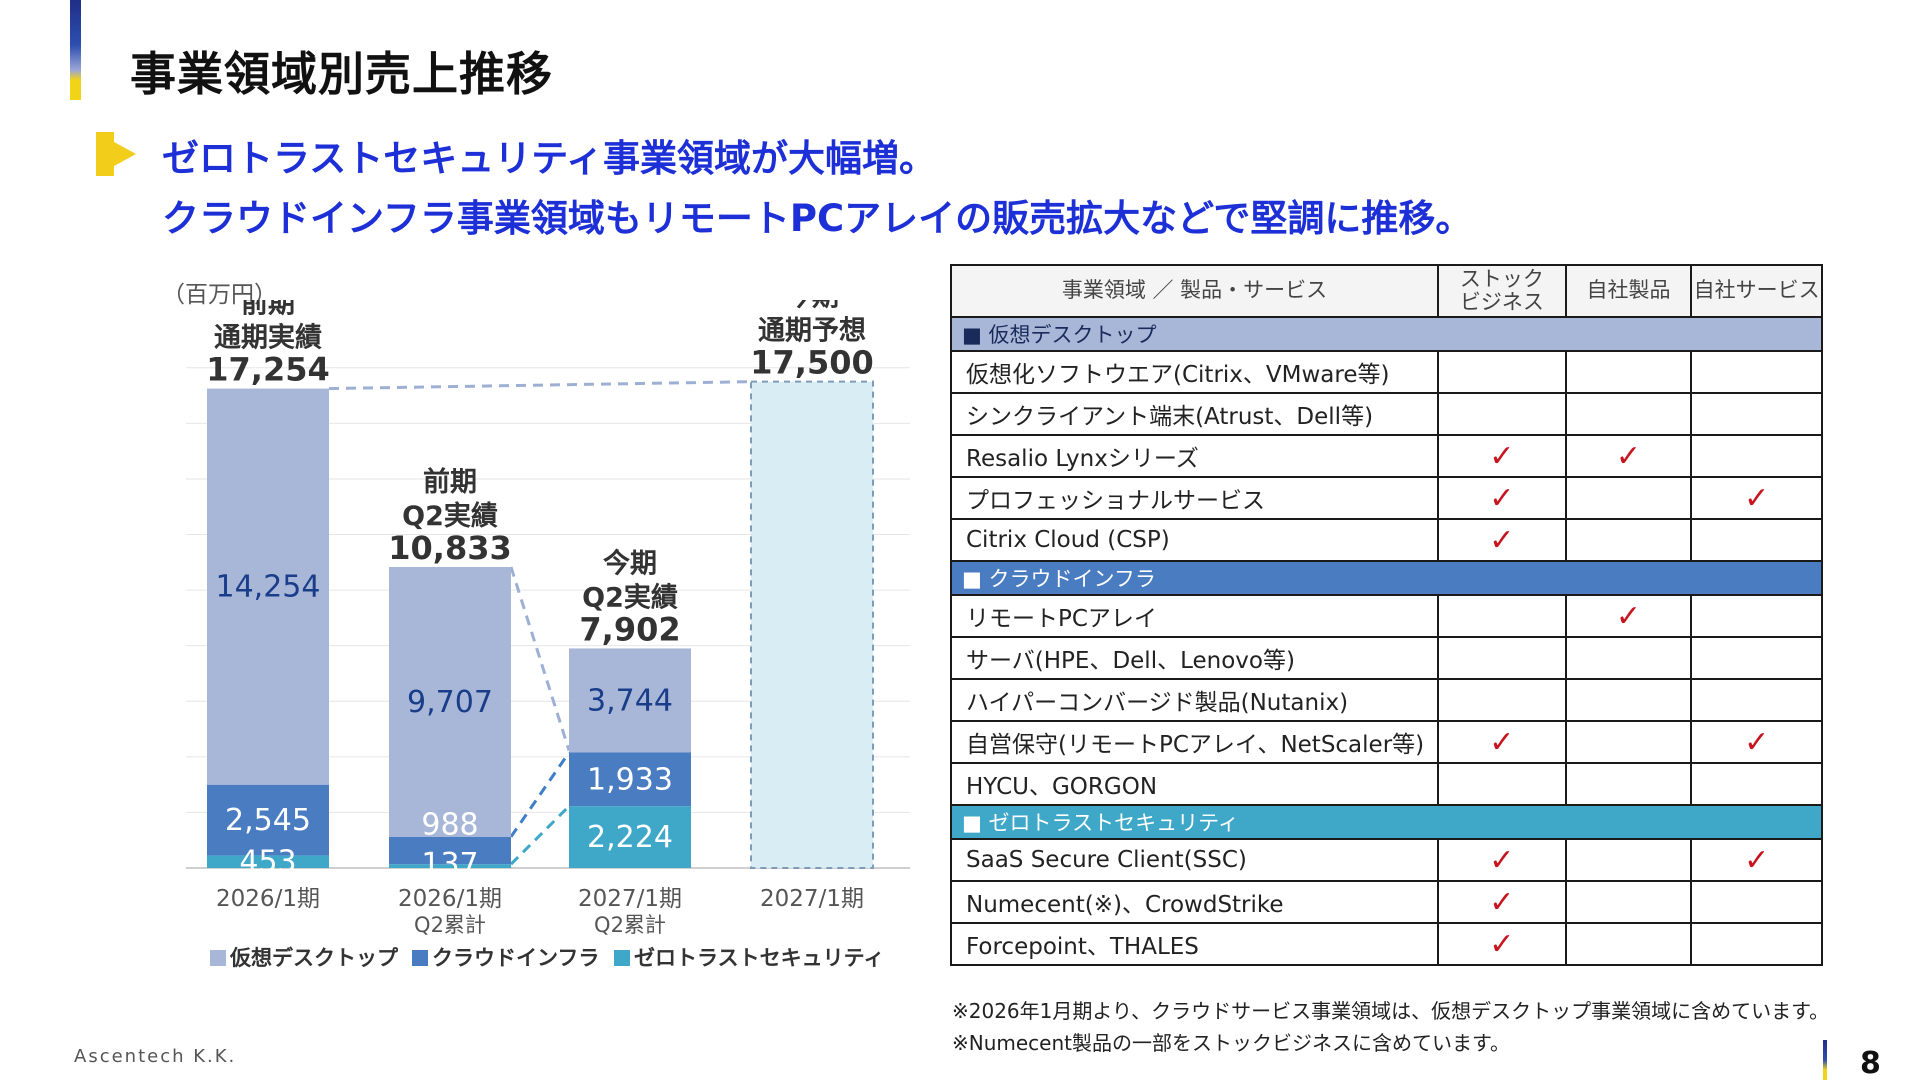 This screenshot has width=1920, height=1081. I want to click on table-row: SaaS Secure Client(SSC) ✓ ✓, so click(1386, 860).